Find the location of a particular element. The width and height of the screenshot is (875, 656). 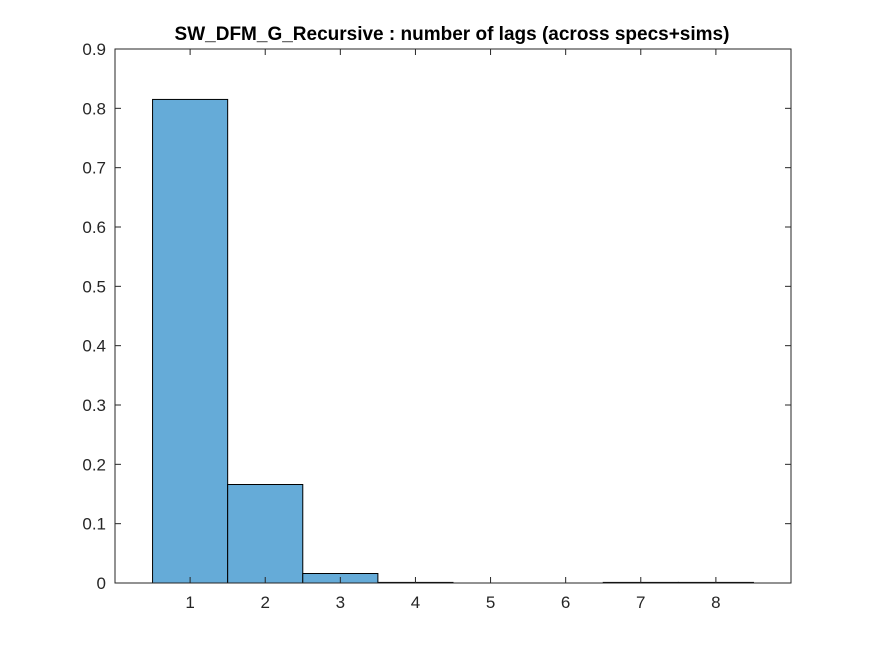

y-tick-label: 0.5 is located at coordinates (94, 286).